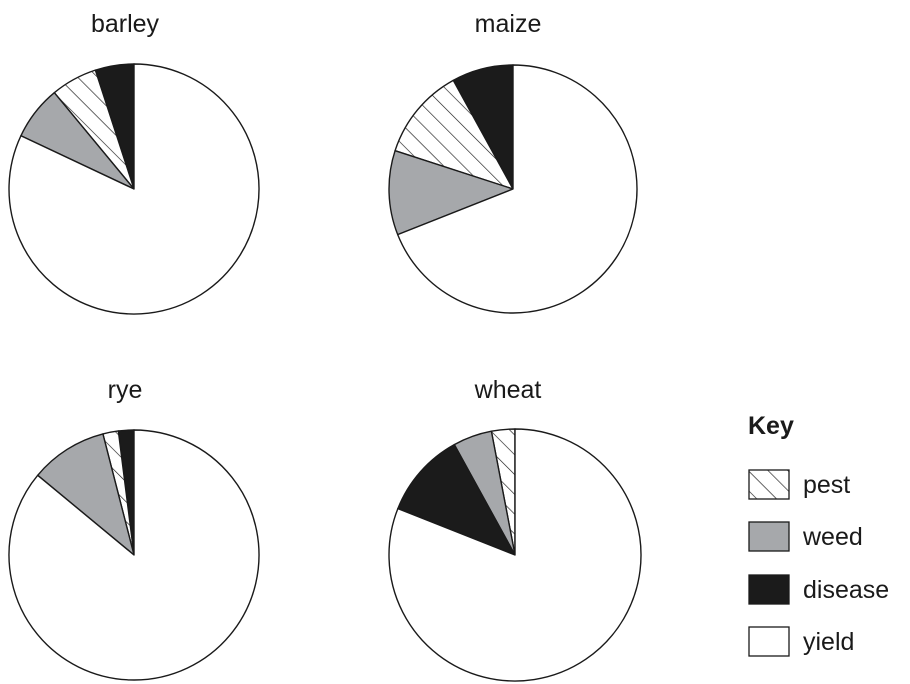  Describe the element at coordinates (826, 485) in the screenshot. I see `legend-label-pest: pest` at that location.